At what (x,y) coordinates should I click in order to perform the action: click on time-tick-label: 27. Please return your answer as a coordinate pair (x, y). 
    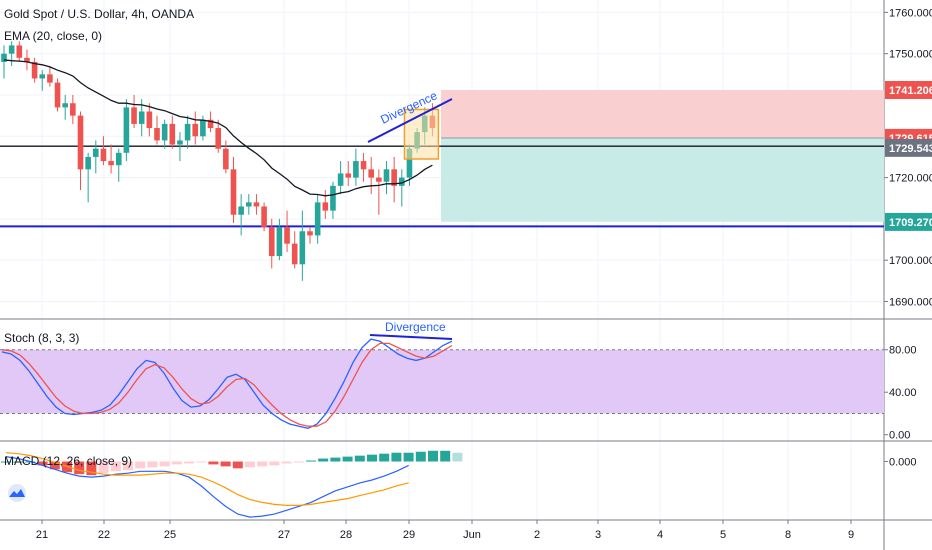
    Looking at the image, I should click on (284, 535).